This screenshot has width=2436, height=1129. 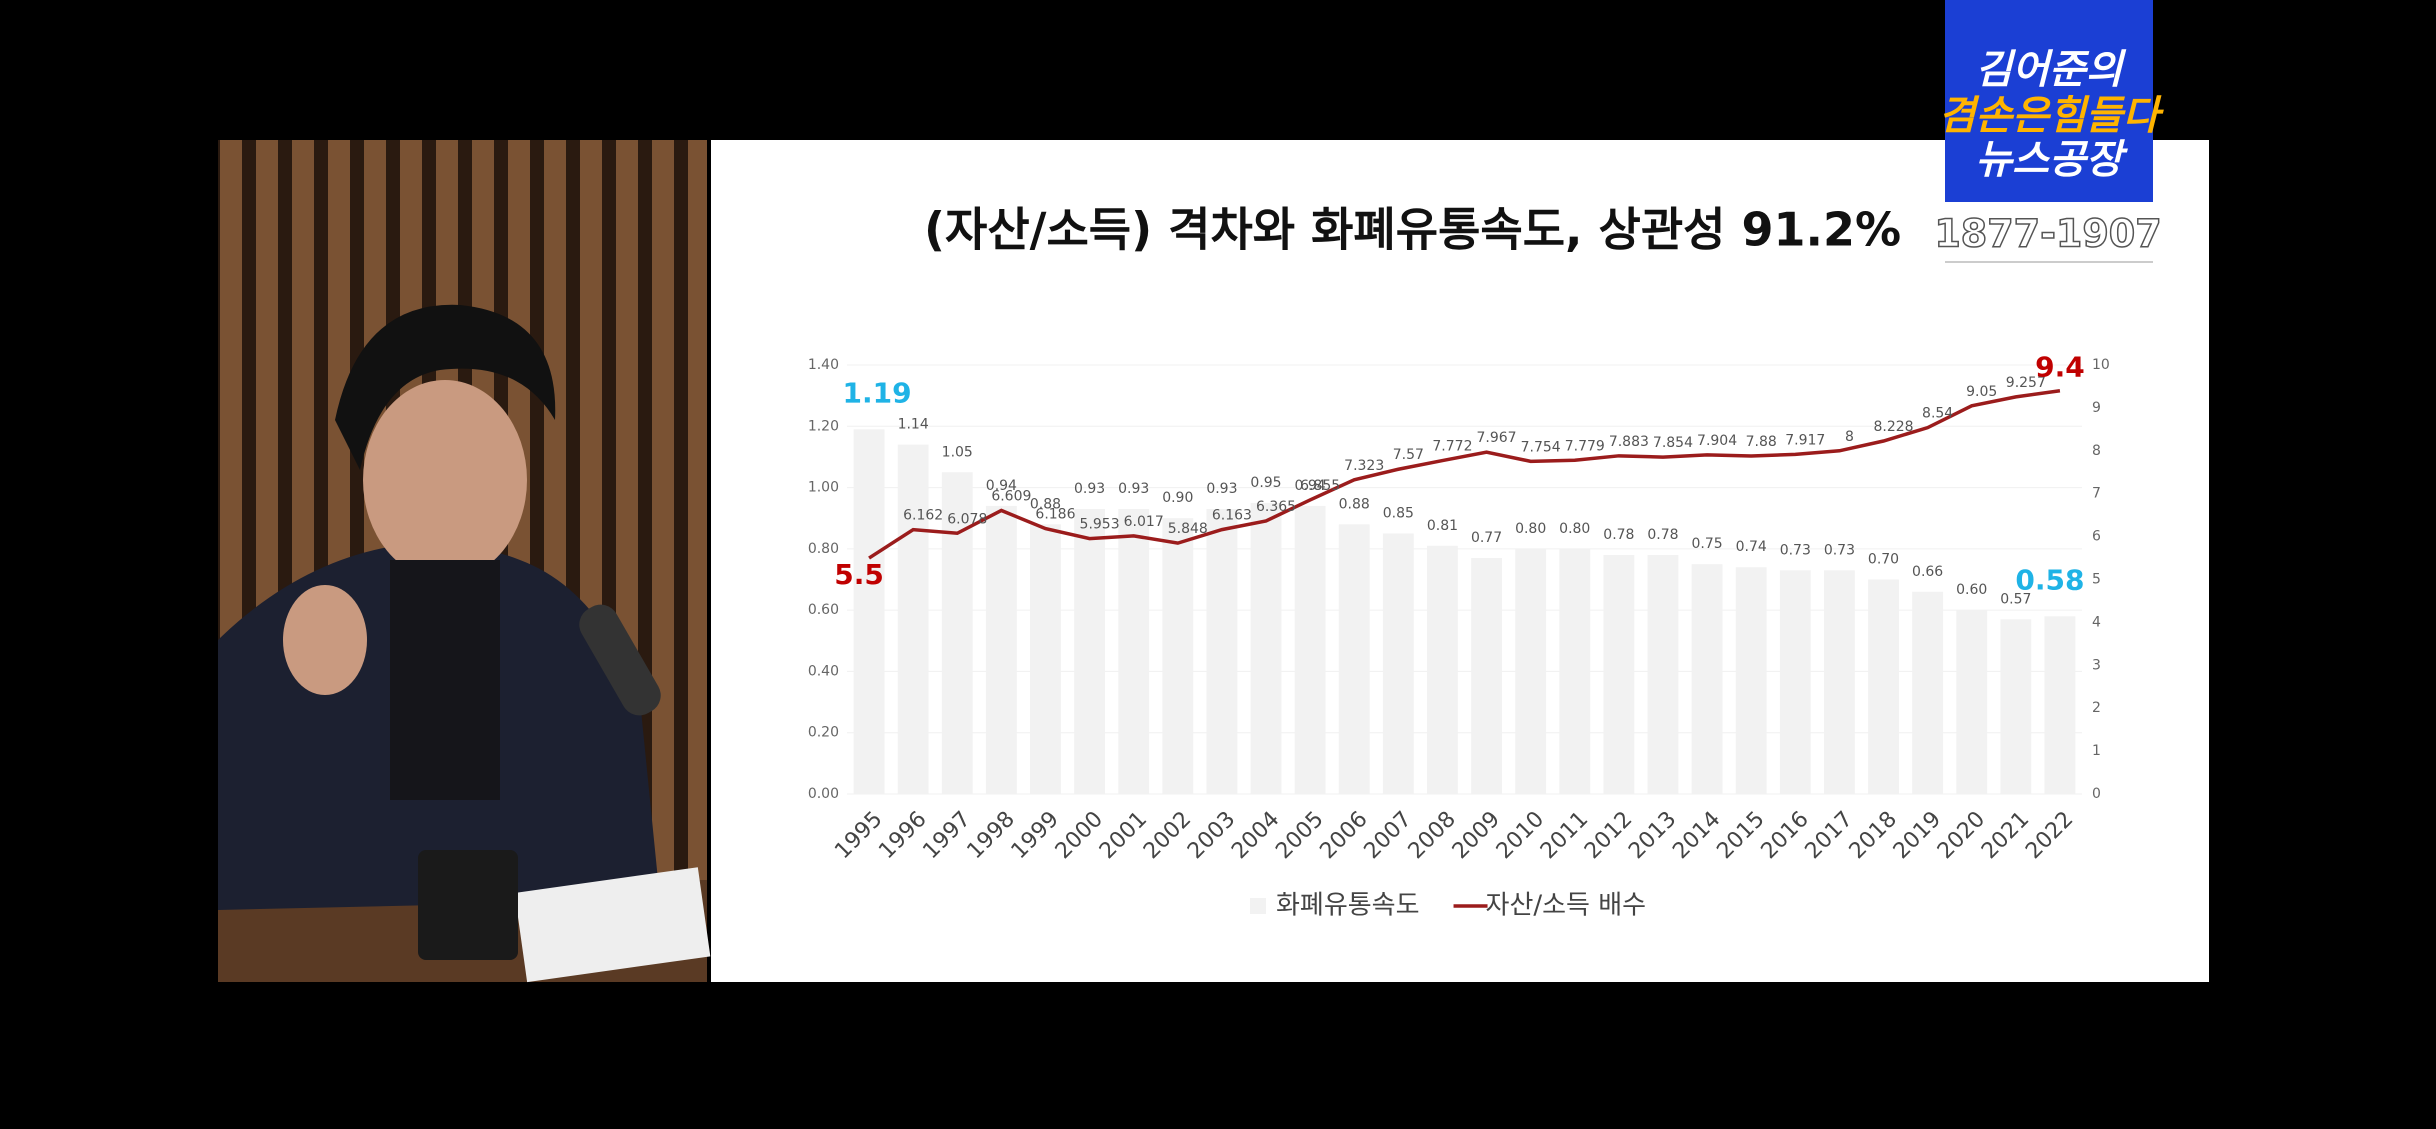 I want to click on y2-tick-label: 2, so click(x=2096, y=708).